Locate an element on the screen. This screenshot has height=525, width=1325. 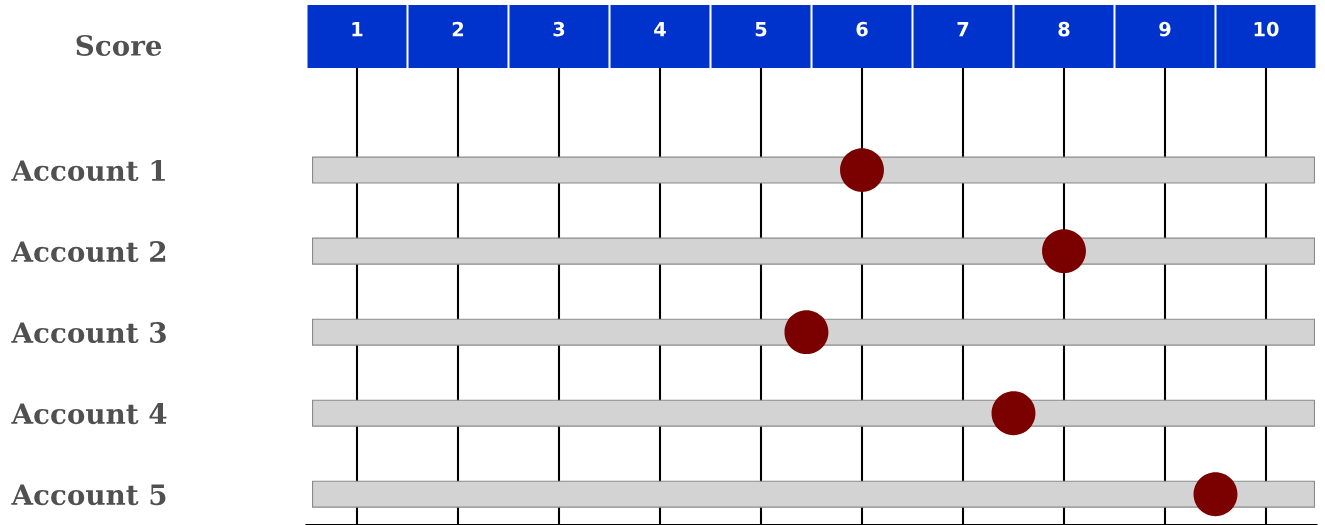
x-tick-label: 4 is located at coordinates (660, 29).